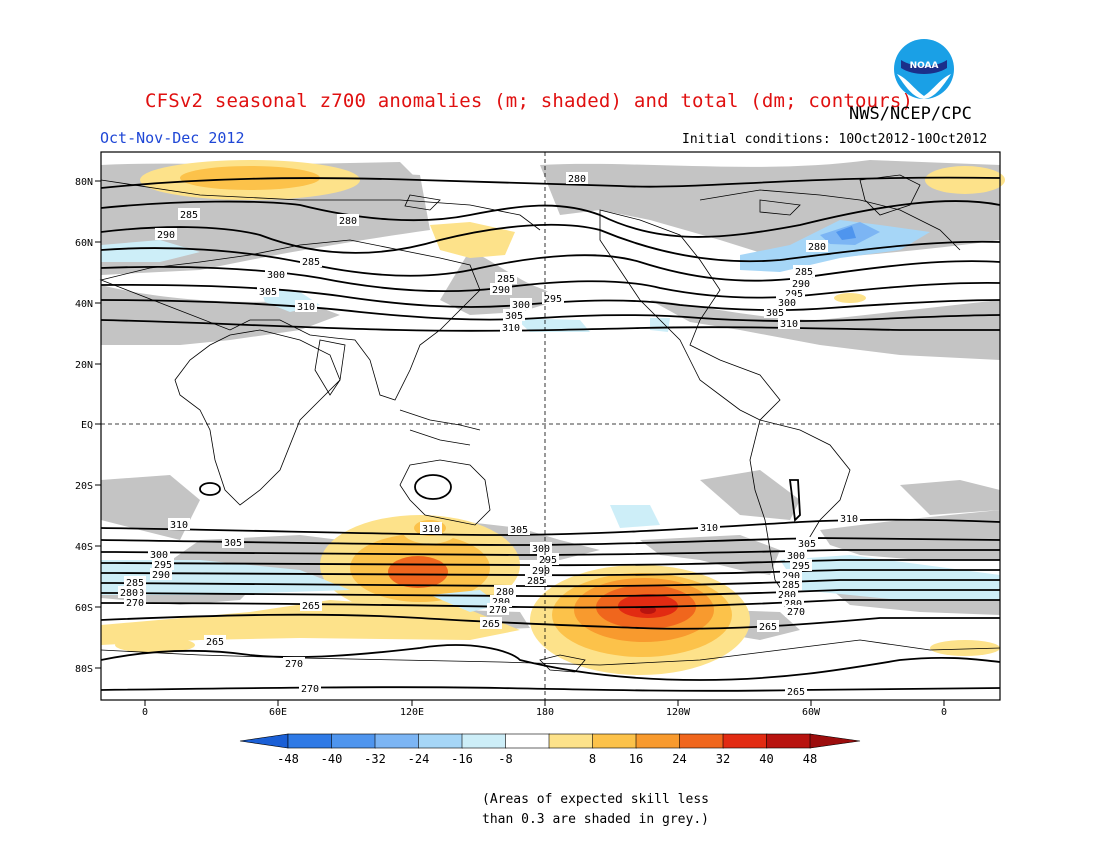 This screenshot has width=1100, height=850. What do you see at coordinates (592, 759) in the screenshot?
I see `colorbar-tick-label: 8` at bounding box center [592, 759].